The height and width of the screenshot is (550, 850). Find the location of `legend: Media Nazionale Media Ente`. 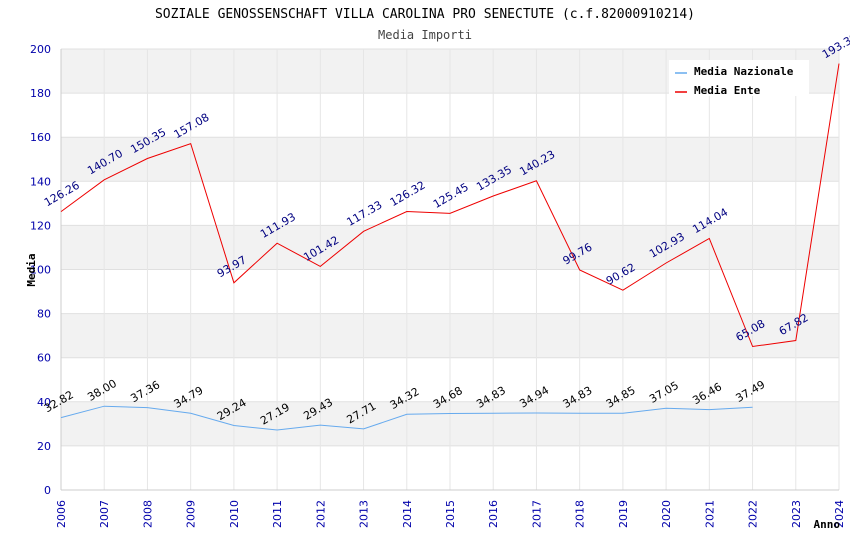

legend: Media Nazionale Media Ente is located at coordinates (739, 78).